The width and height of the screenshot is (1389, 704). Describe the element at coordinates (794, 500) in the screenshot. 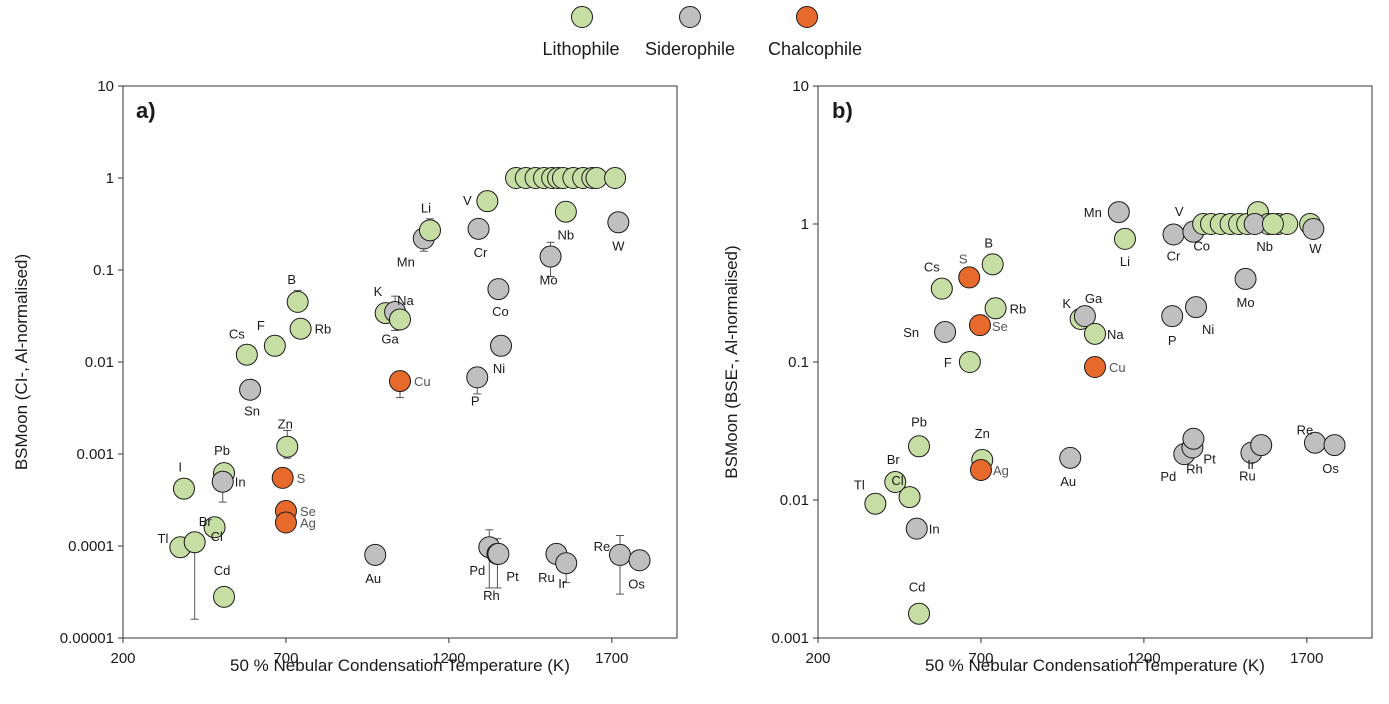

I see `y-tick-label-b: 0.01` at that location.